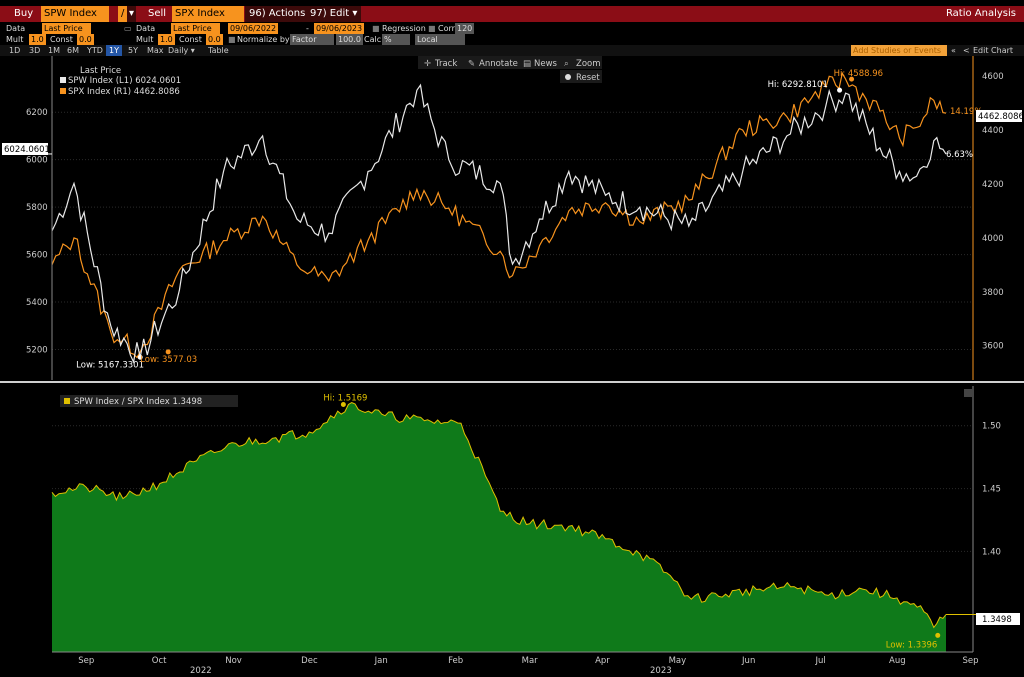  I want to click on actions-menu: 96) Actions ▾, so click(281, 14).